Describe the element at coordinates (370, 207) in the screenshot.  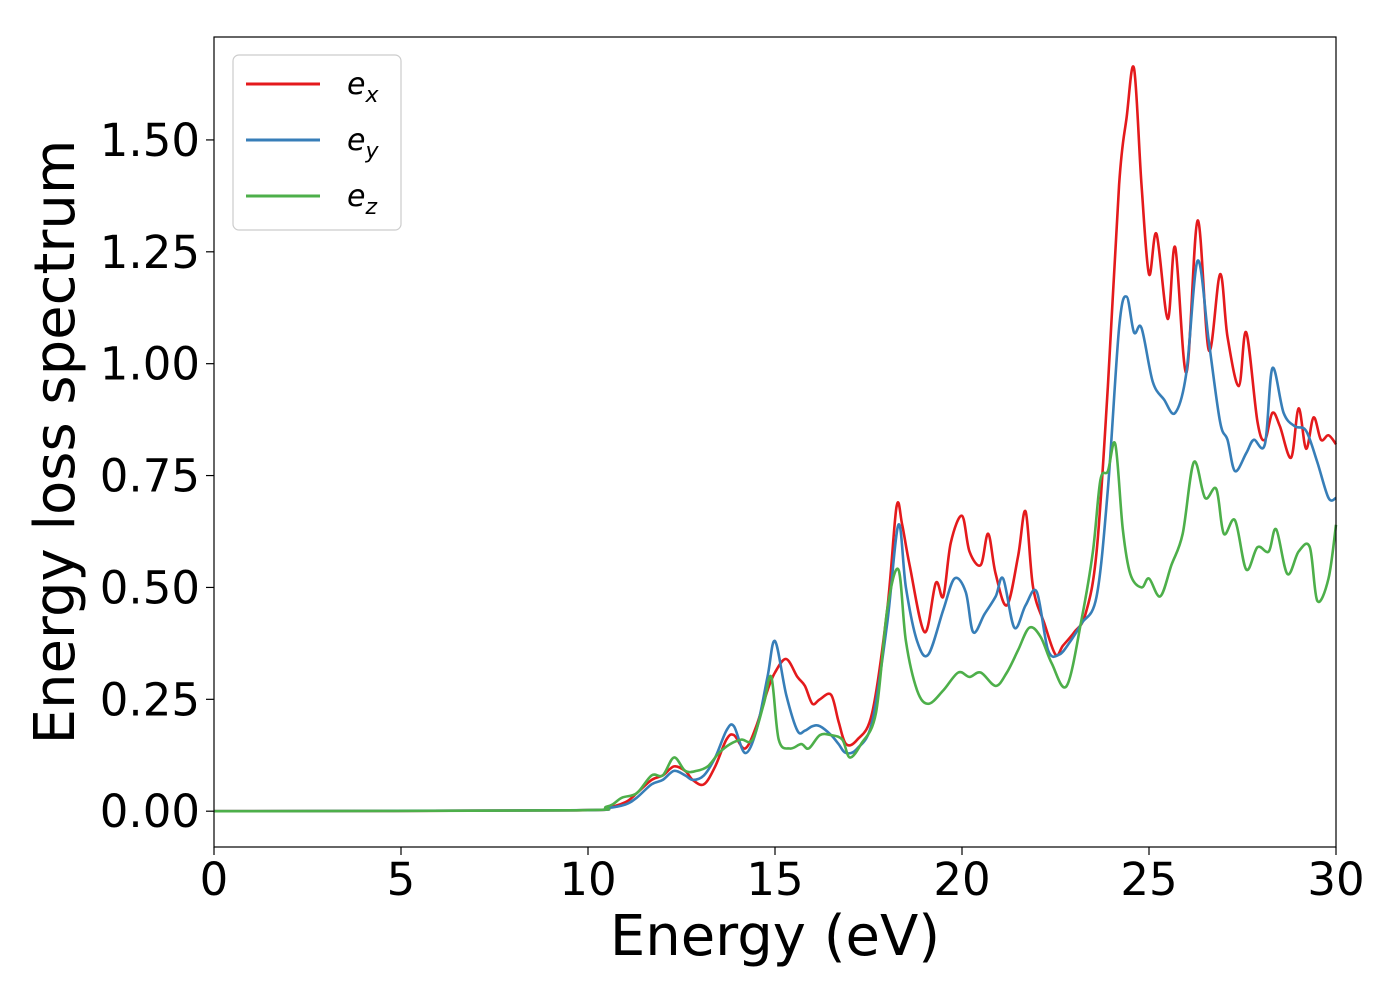
I see `legend-label-subscript: z` at that location.